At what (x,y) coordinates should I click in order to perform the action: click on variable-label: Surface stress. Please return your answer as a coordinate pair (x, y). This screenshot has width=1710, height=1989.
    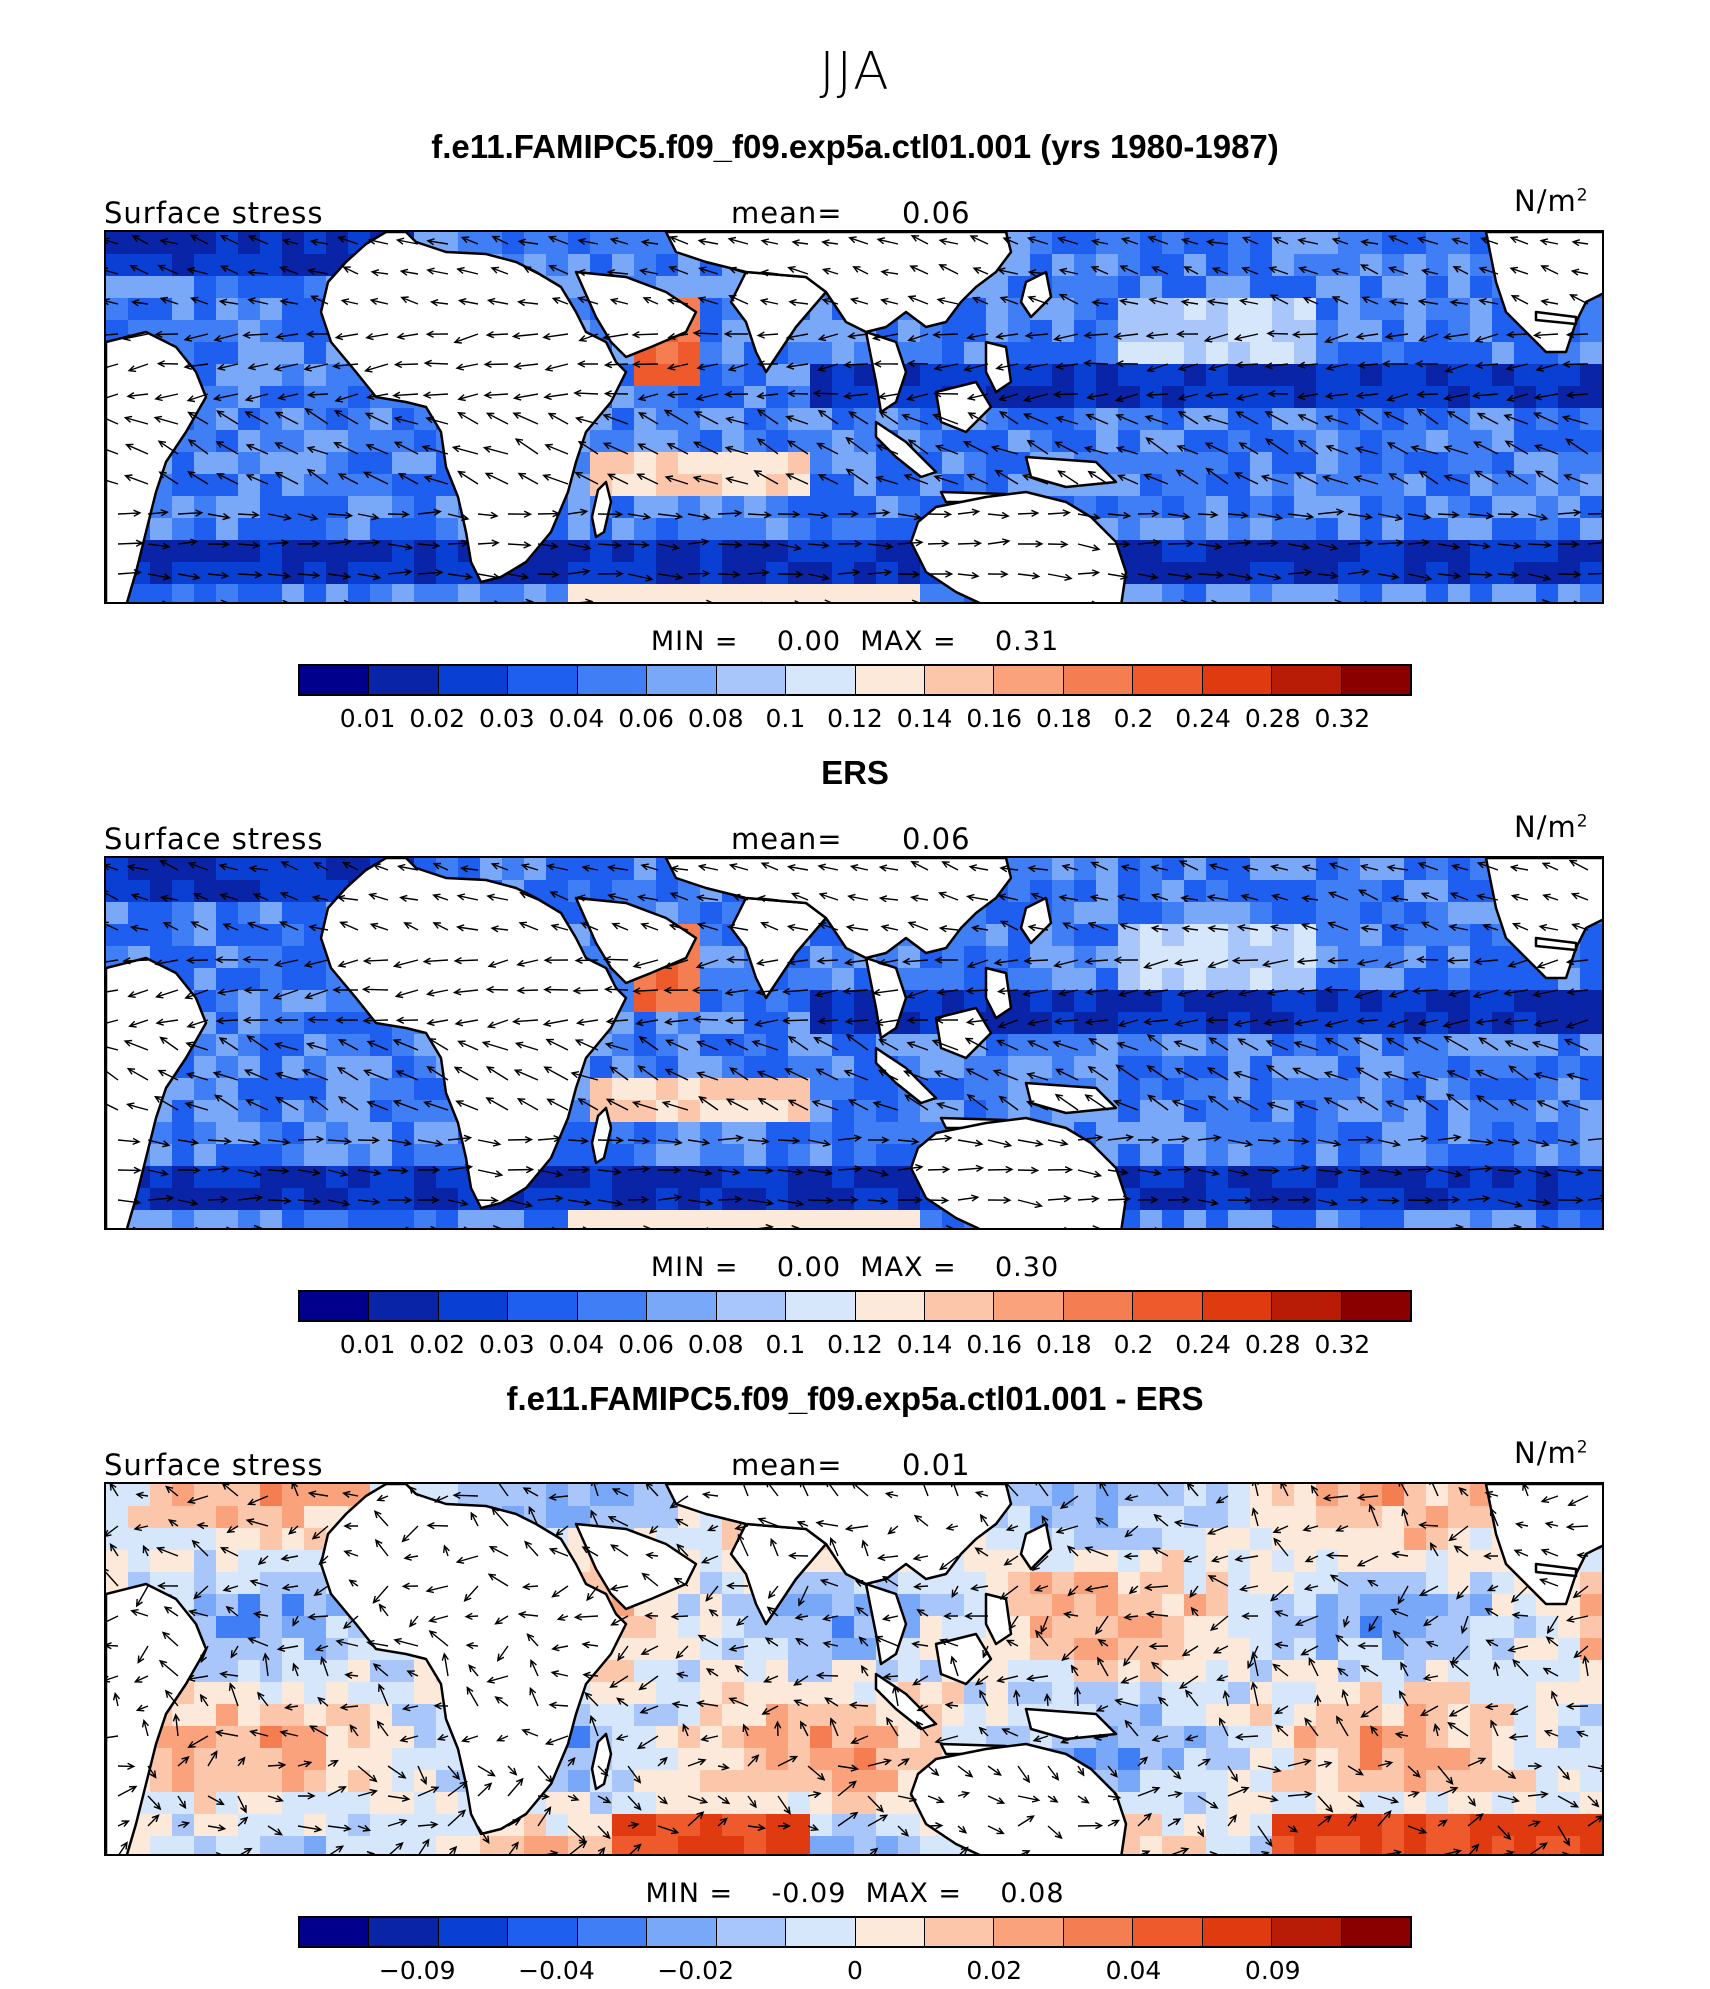
    Looking at the image, I should click on (214, 213).